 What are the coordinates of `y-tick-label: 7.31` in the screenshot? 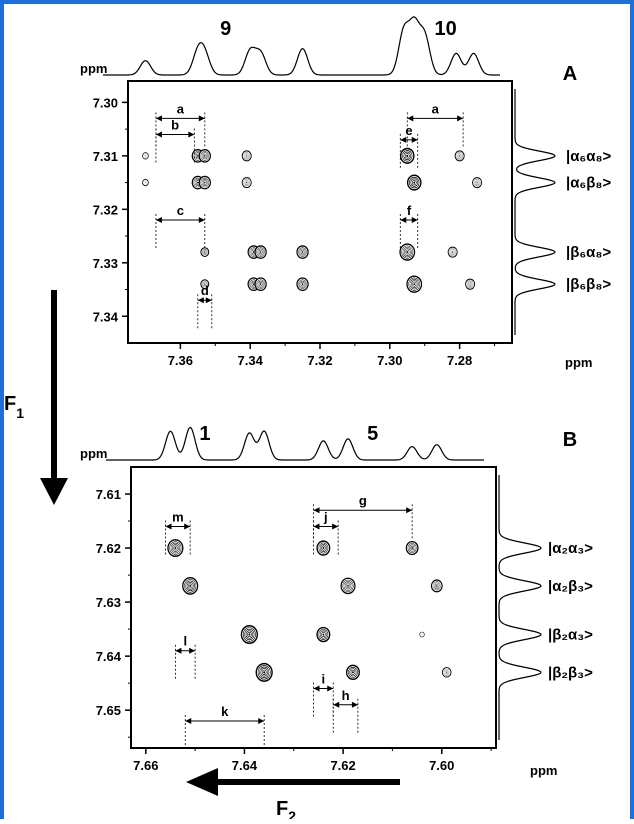 It's located at (105, 156).